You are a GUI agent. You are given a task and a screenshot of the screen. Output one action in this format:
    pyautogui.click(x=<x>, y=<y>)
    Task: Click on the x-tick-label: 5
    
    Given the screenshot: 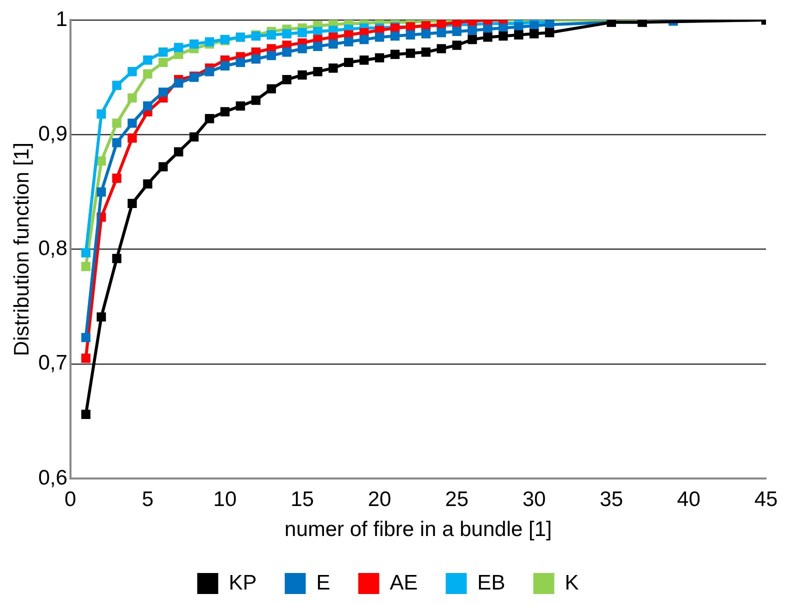 What is the action you would take?
    pyautogui.click(x=148, y=499)
    